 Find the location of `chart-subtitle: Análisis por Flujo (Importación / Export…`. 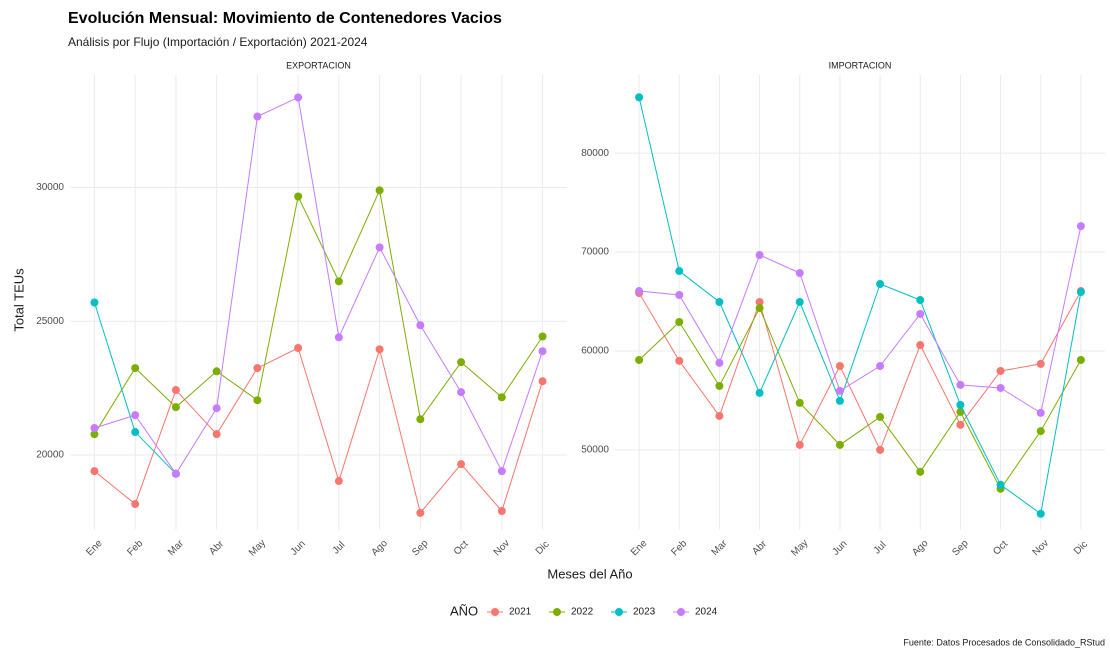

chart-subtitle: Análisis por Flujo (Importación / Export… is located at coordinates (218, 42).